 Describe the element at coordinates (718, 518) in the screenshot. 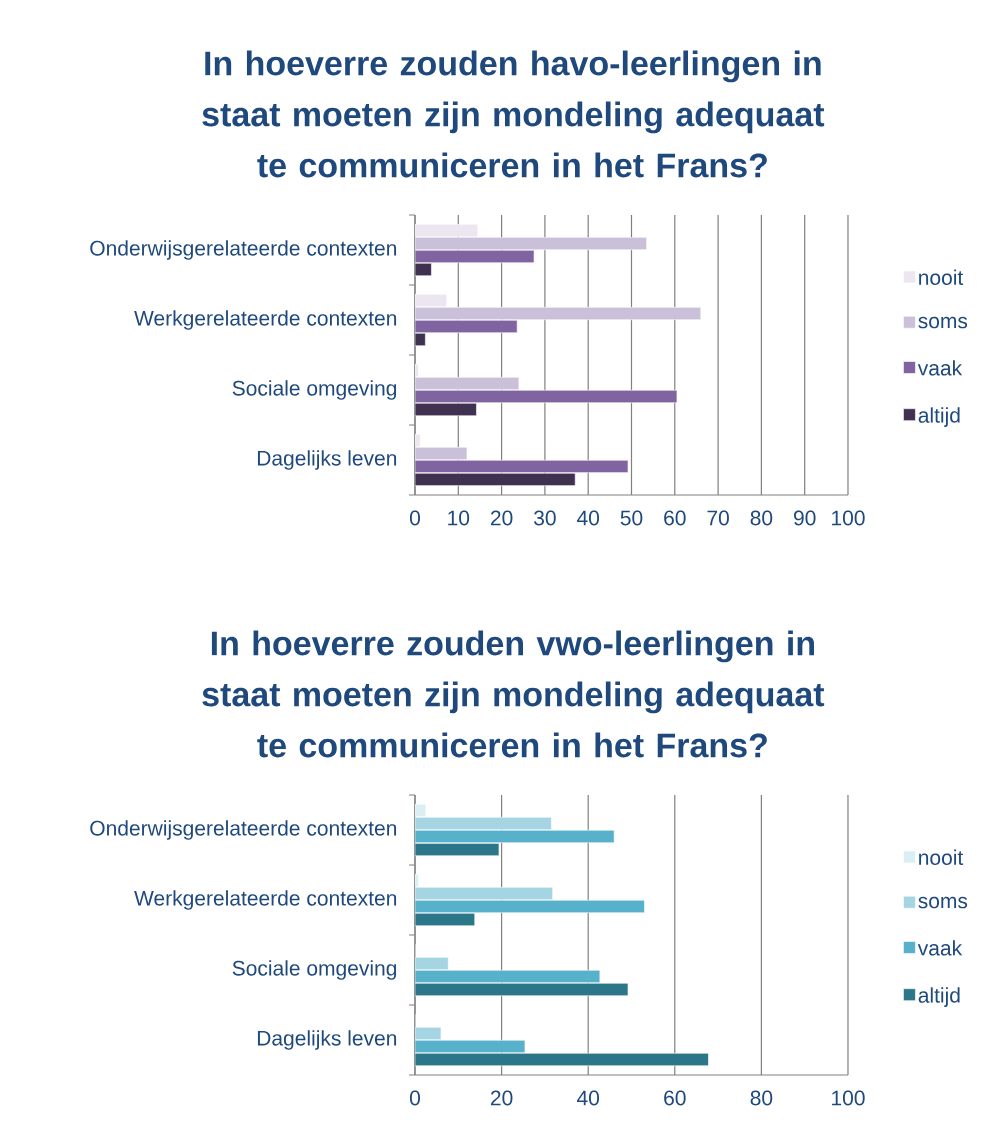

I see `x-tick-label: 70` at that location.